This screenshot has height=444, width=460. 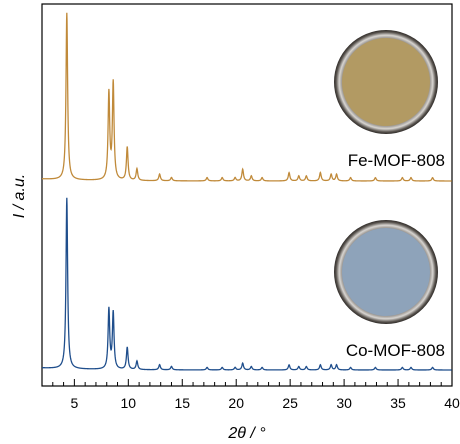 I want to click on x-tick-label: 40, so click(x=452, y=403).